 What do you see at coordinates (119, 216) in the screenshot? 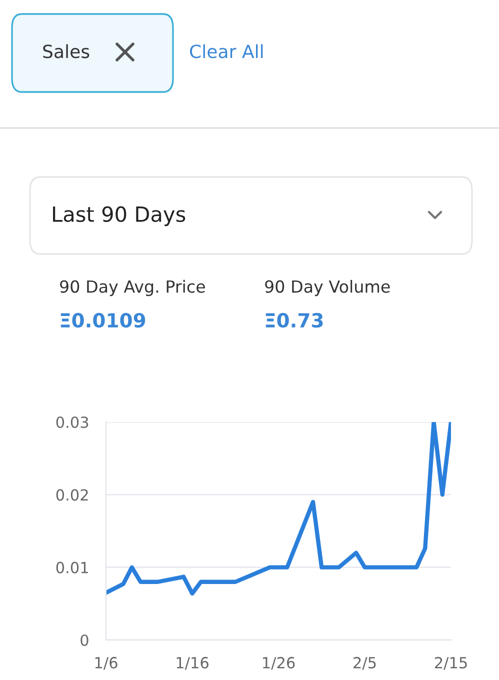
I see `text: Last 90 Days` at bounding box center [119, 216].